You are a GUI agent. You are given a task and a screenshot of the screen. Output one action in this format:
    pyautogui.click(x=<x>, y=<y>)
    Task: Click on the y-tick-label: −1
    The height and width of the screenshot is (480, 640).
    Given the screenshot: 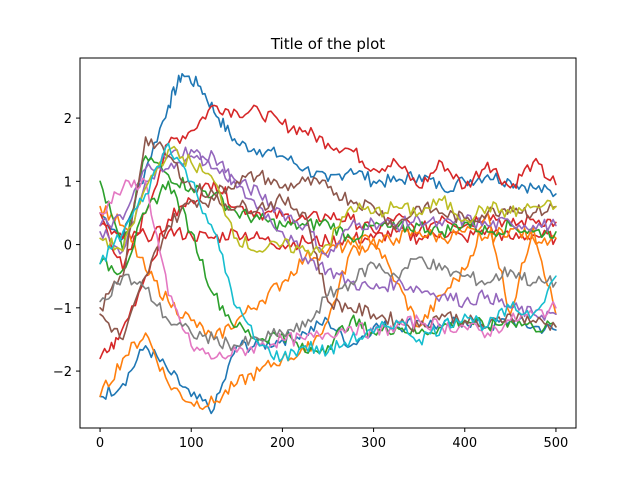 What is the action you would take?
    pyautogui.click(x=62, y=309)
    